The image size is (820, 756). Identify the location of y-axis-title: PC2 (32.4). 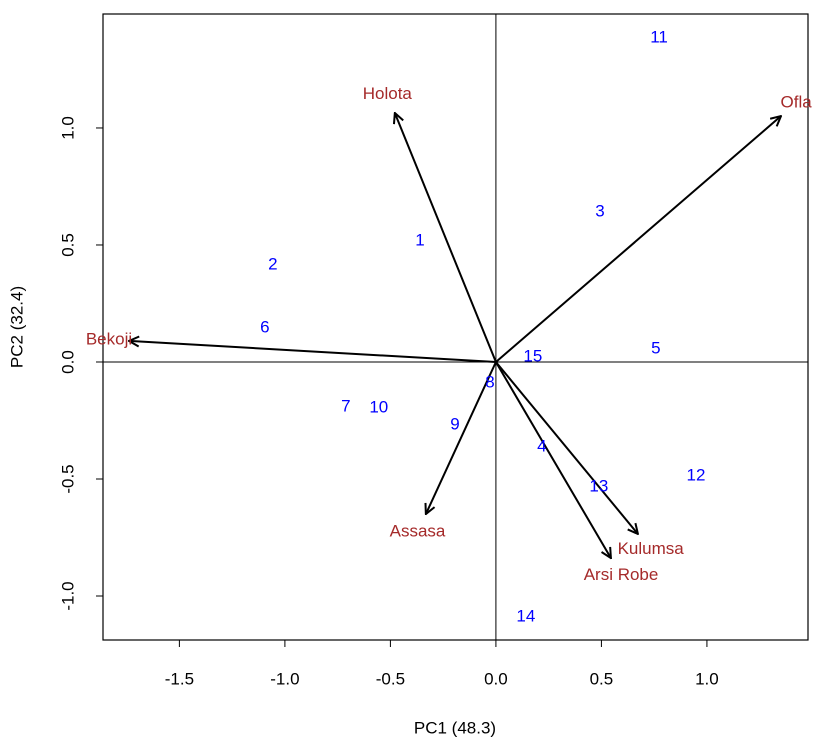
(16, 327).